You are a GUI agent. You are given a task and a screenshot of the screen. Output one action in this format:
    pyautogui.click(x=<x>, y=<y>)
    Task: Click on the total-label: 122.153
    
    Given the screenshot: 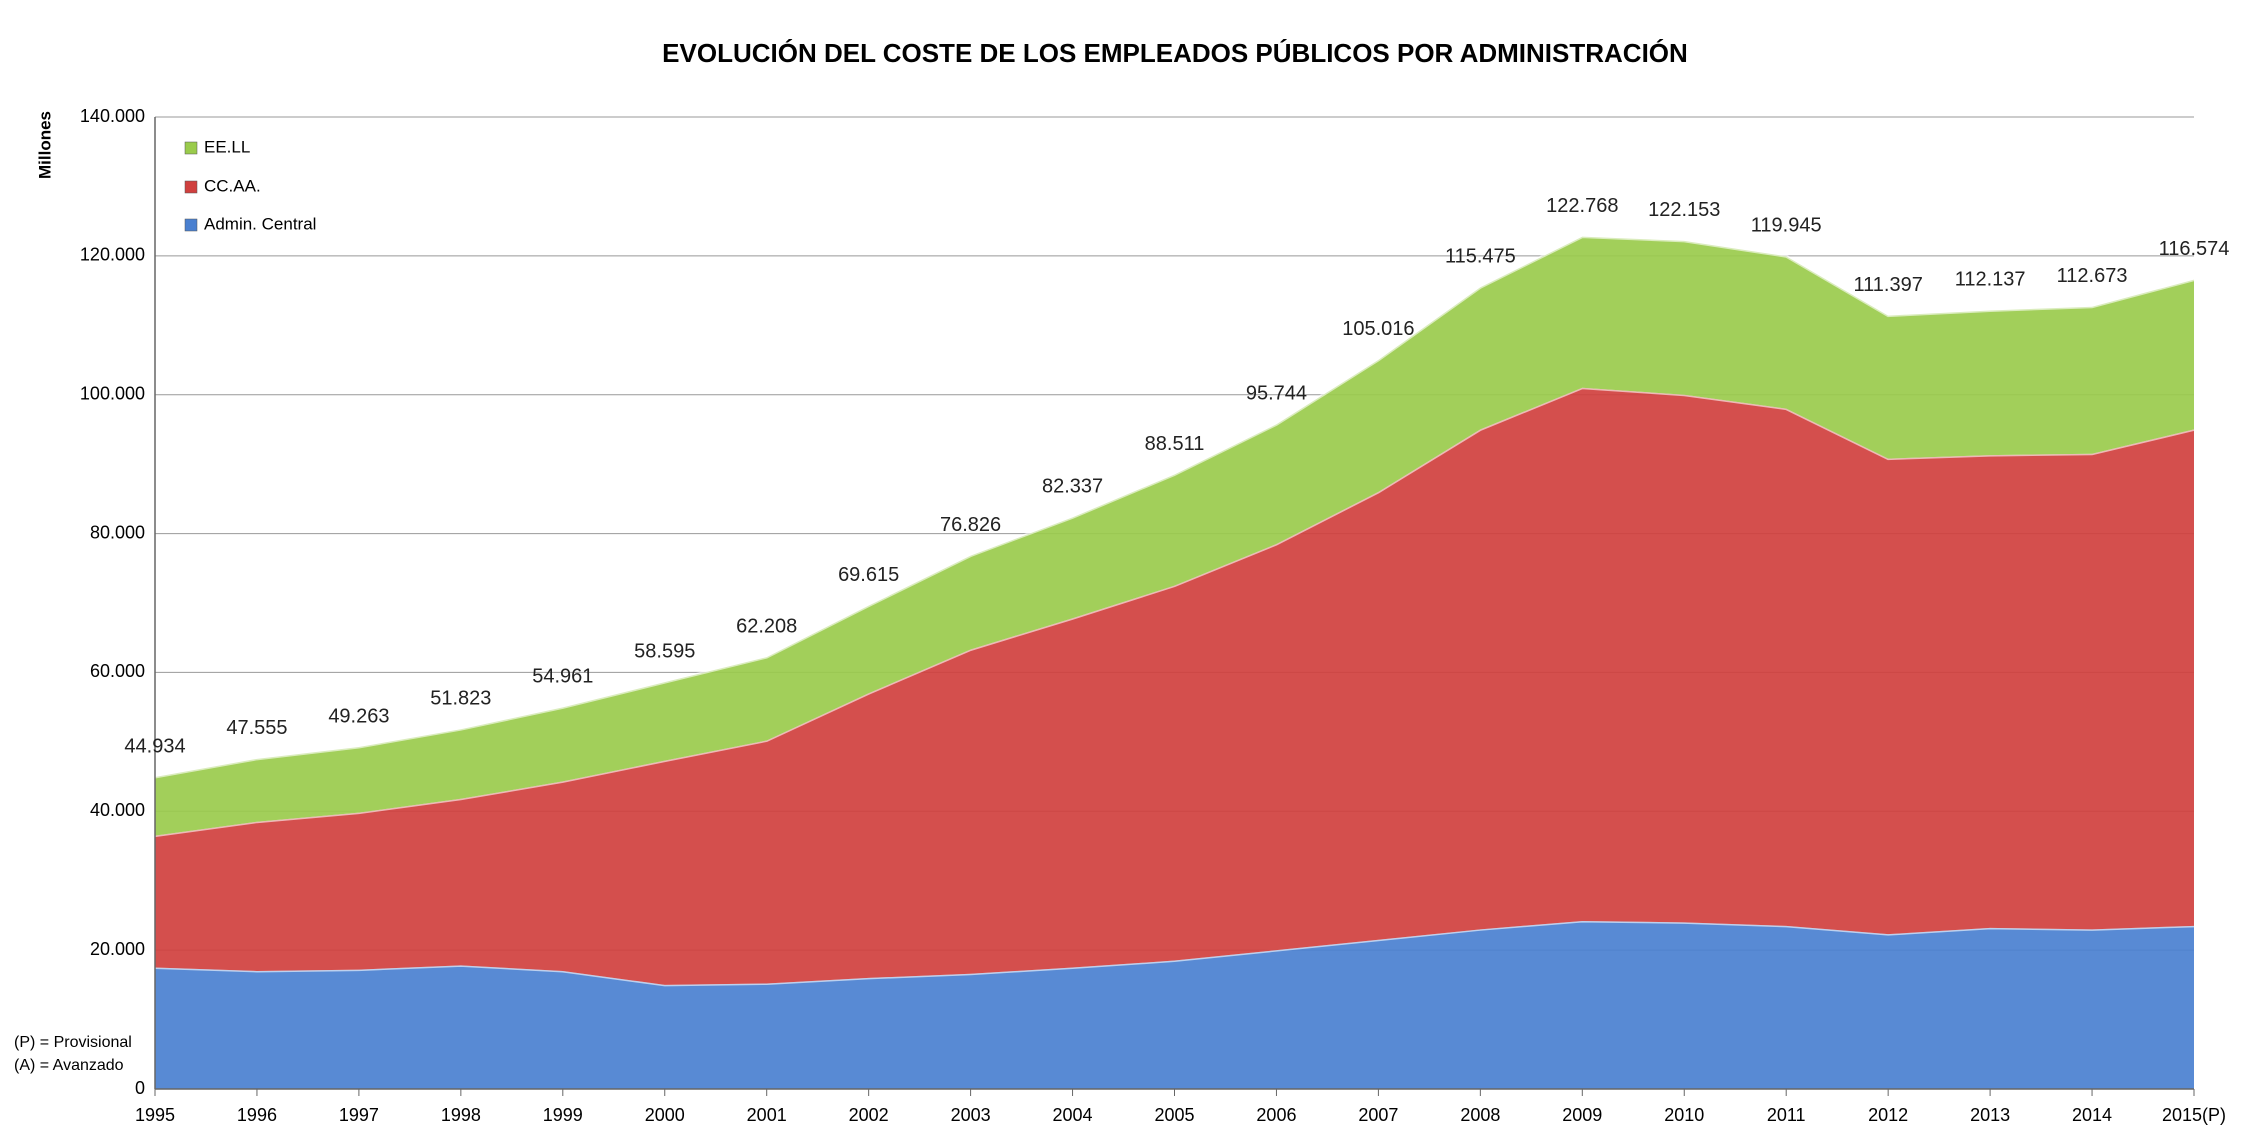 What is the action you would take?
    pyautogui.click(x=1684, y=210)
    